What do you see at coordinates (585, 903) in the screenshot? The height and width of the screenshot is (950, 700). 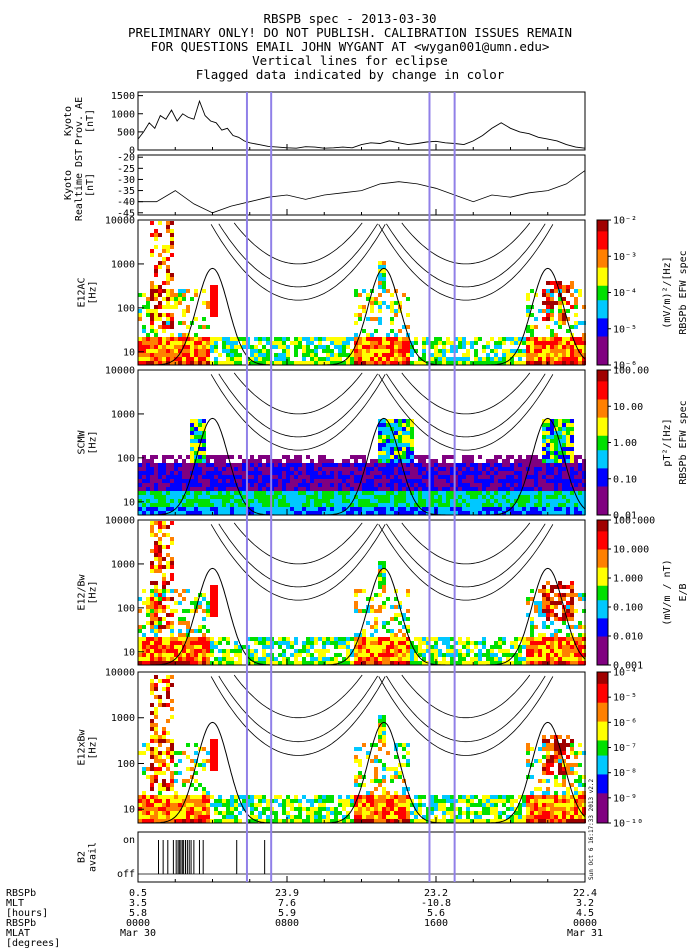 I see `time-column-value: 3.2` at bounding box center [585, 903].